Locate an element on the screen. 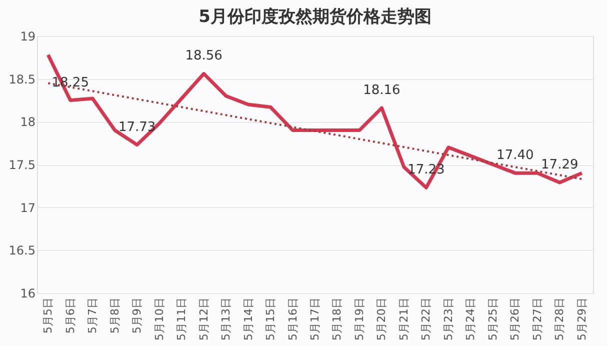 Image resolution: width=607 pixels, height=346 pixels. x-tick-label: 5月20日 is located at coordinates (381, 319).